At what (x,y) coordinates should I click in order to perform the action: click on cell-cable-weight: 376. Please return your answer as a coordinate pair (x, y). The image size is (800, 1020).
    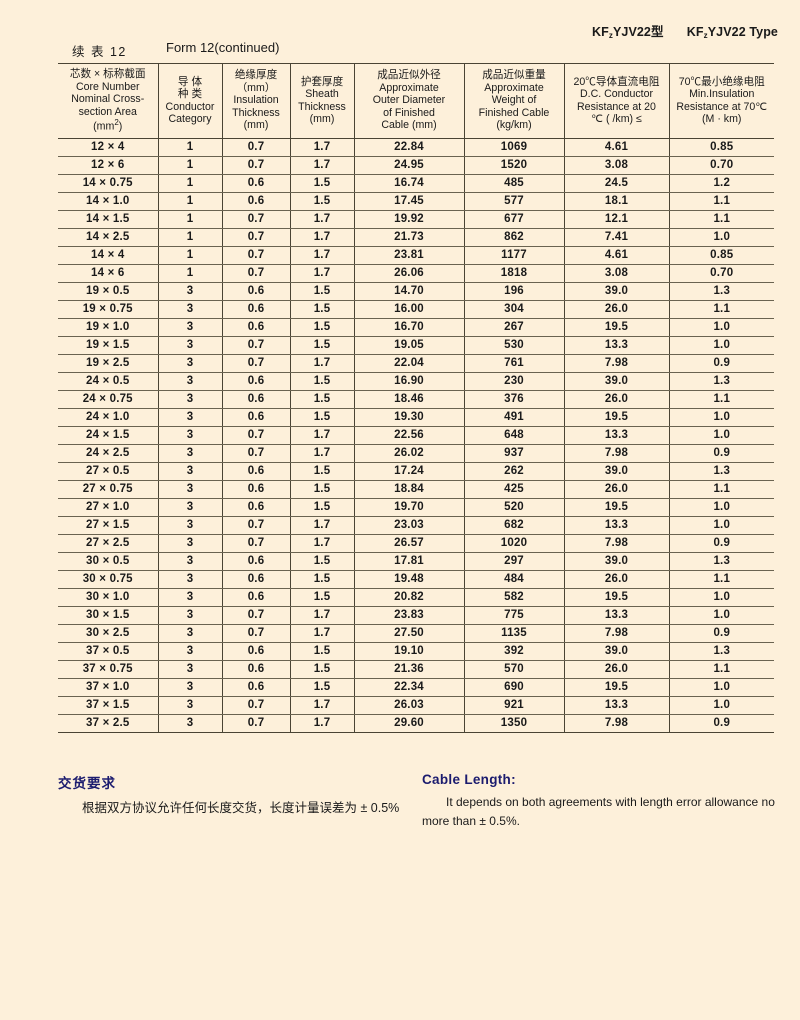
    Looking at the image, I should click on (514, 400).